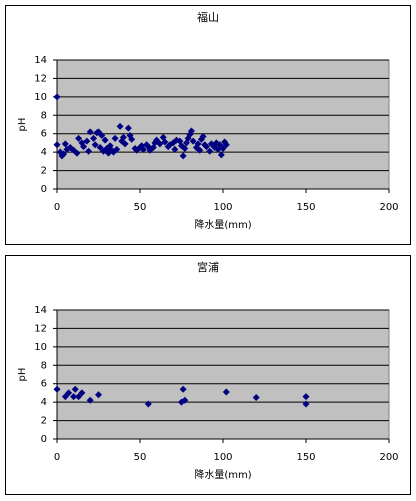 The width and height of the screenshot is (416, 501). What do you see at coordinates (208, 267) in the screenshot?
I see `chart-title: 宮浦` at bounding box center [208, 267].